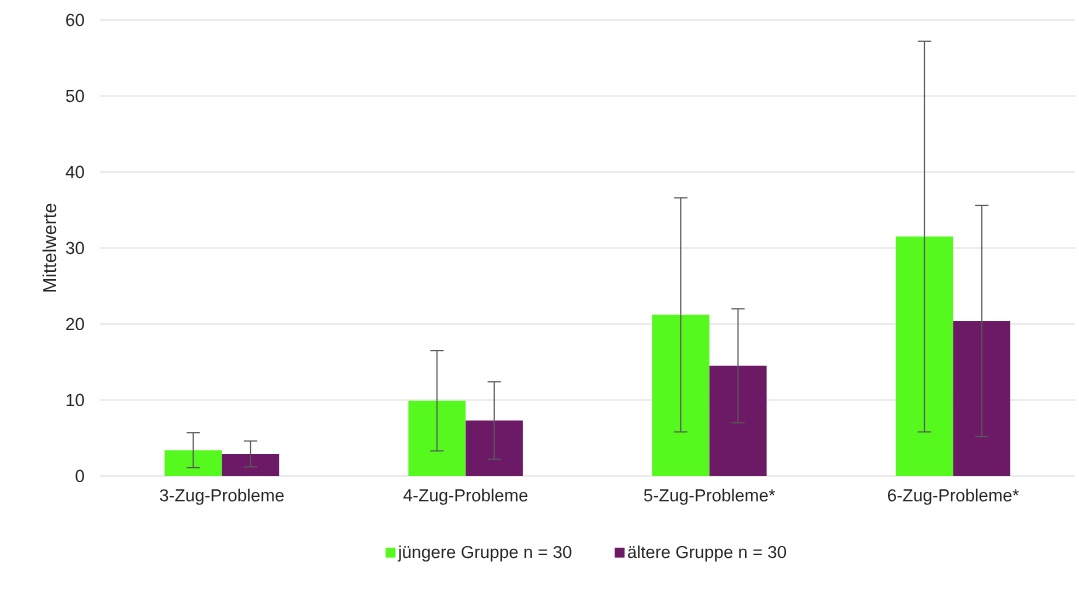 The width and height of the screenshot is (1079, 589). Describe the element at coordinates (465, 496) in the screenshot. I see `x-tick-label: 4-Zug-Probleme` at that location.